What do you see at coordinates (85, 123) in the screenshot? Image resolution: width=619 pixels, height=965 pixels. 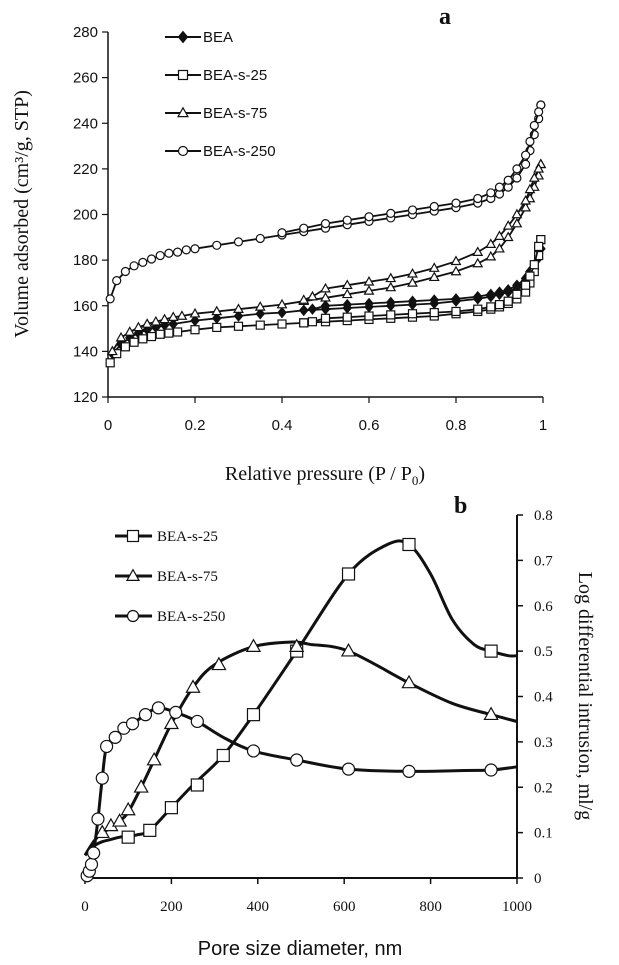 I see `chart-a-y-tick-label: 240` at bounding box center [85, 123].